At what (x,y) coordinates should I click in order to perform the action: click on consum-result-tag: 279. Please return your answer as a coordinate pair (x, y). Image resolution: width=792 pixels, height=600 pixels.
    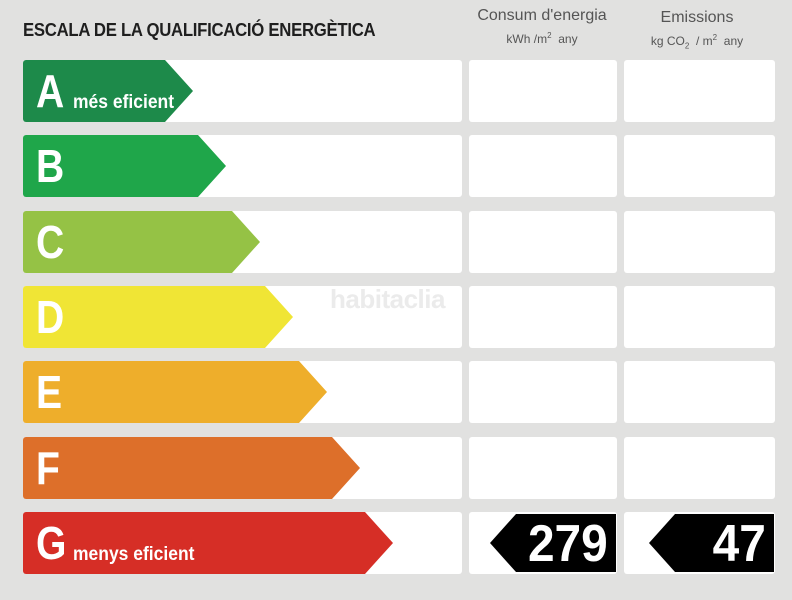
    Looking at the image, I should click on (553, 543).